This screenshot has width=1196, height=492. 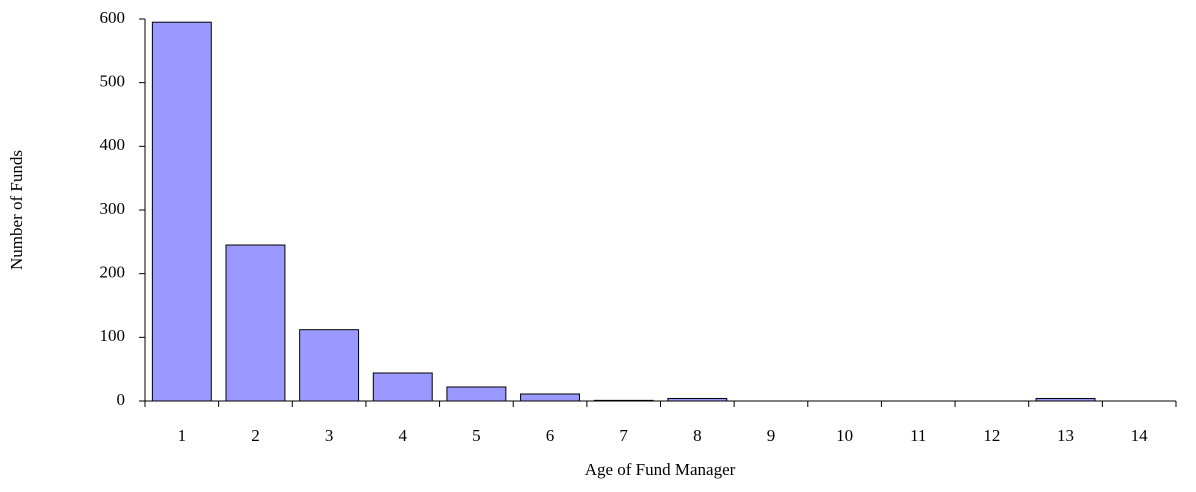 What do you see at coordinates (660, 469) in the screenshot?
I see `x-axis-title: Age of Fund Manager` at bounding box center [660, 469].